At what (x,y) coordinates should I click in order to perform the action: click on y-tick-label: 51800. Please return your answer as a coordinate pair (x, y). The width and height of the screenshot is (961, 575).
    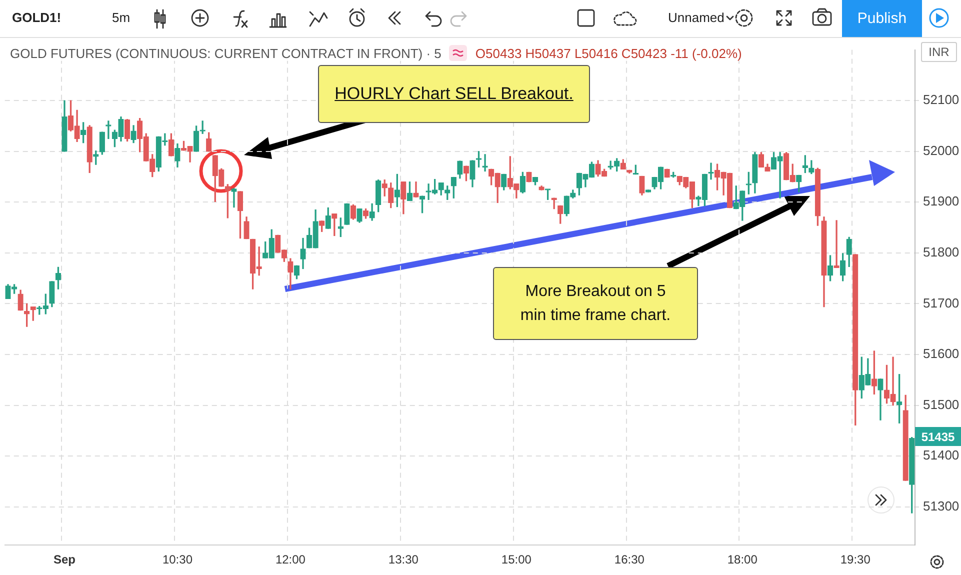
    Looking at the image, I should click on (941, 252).